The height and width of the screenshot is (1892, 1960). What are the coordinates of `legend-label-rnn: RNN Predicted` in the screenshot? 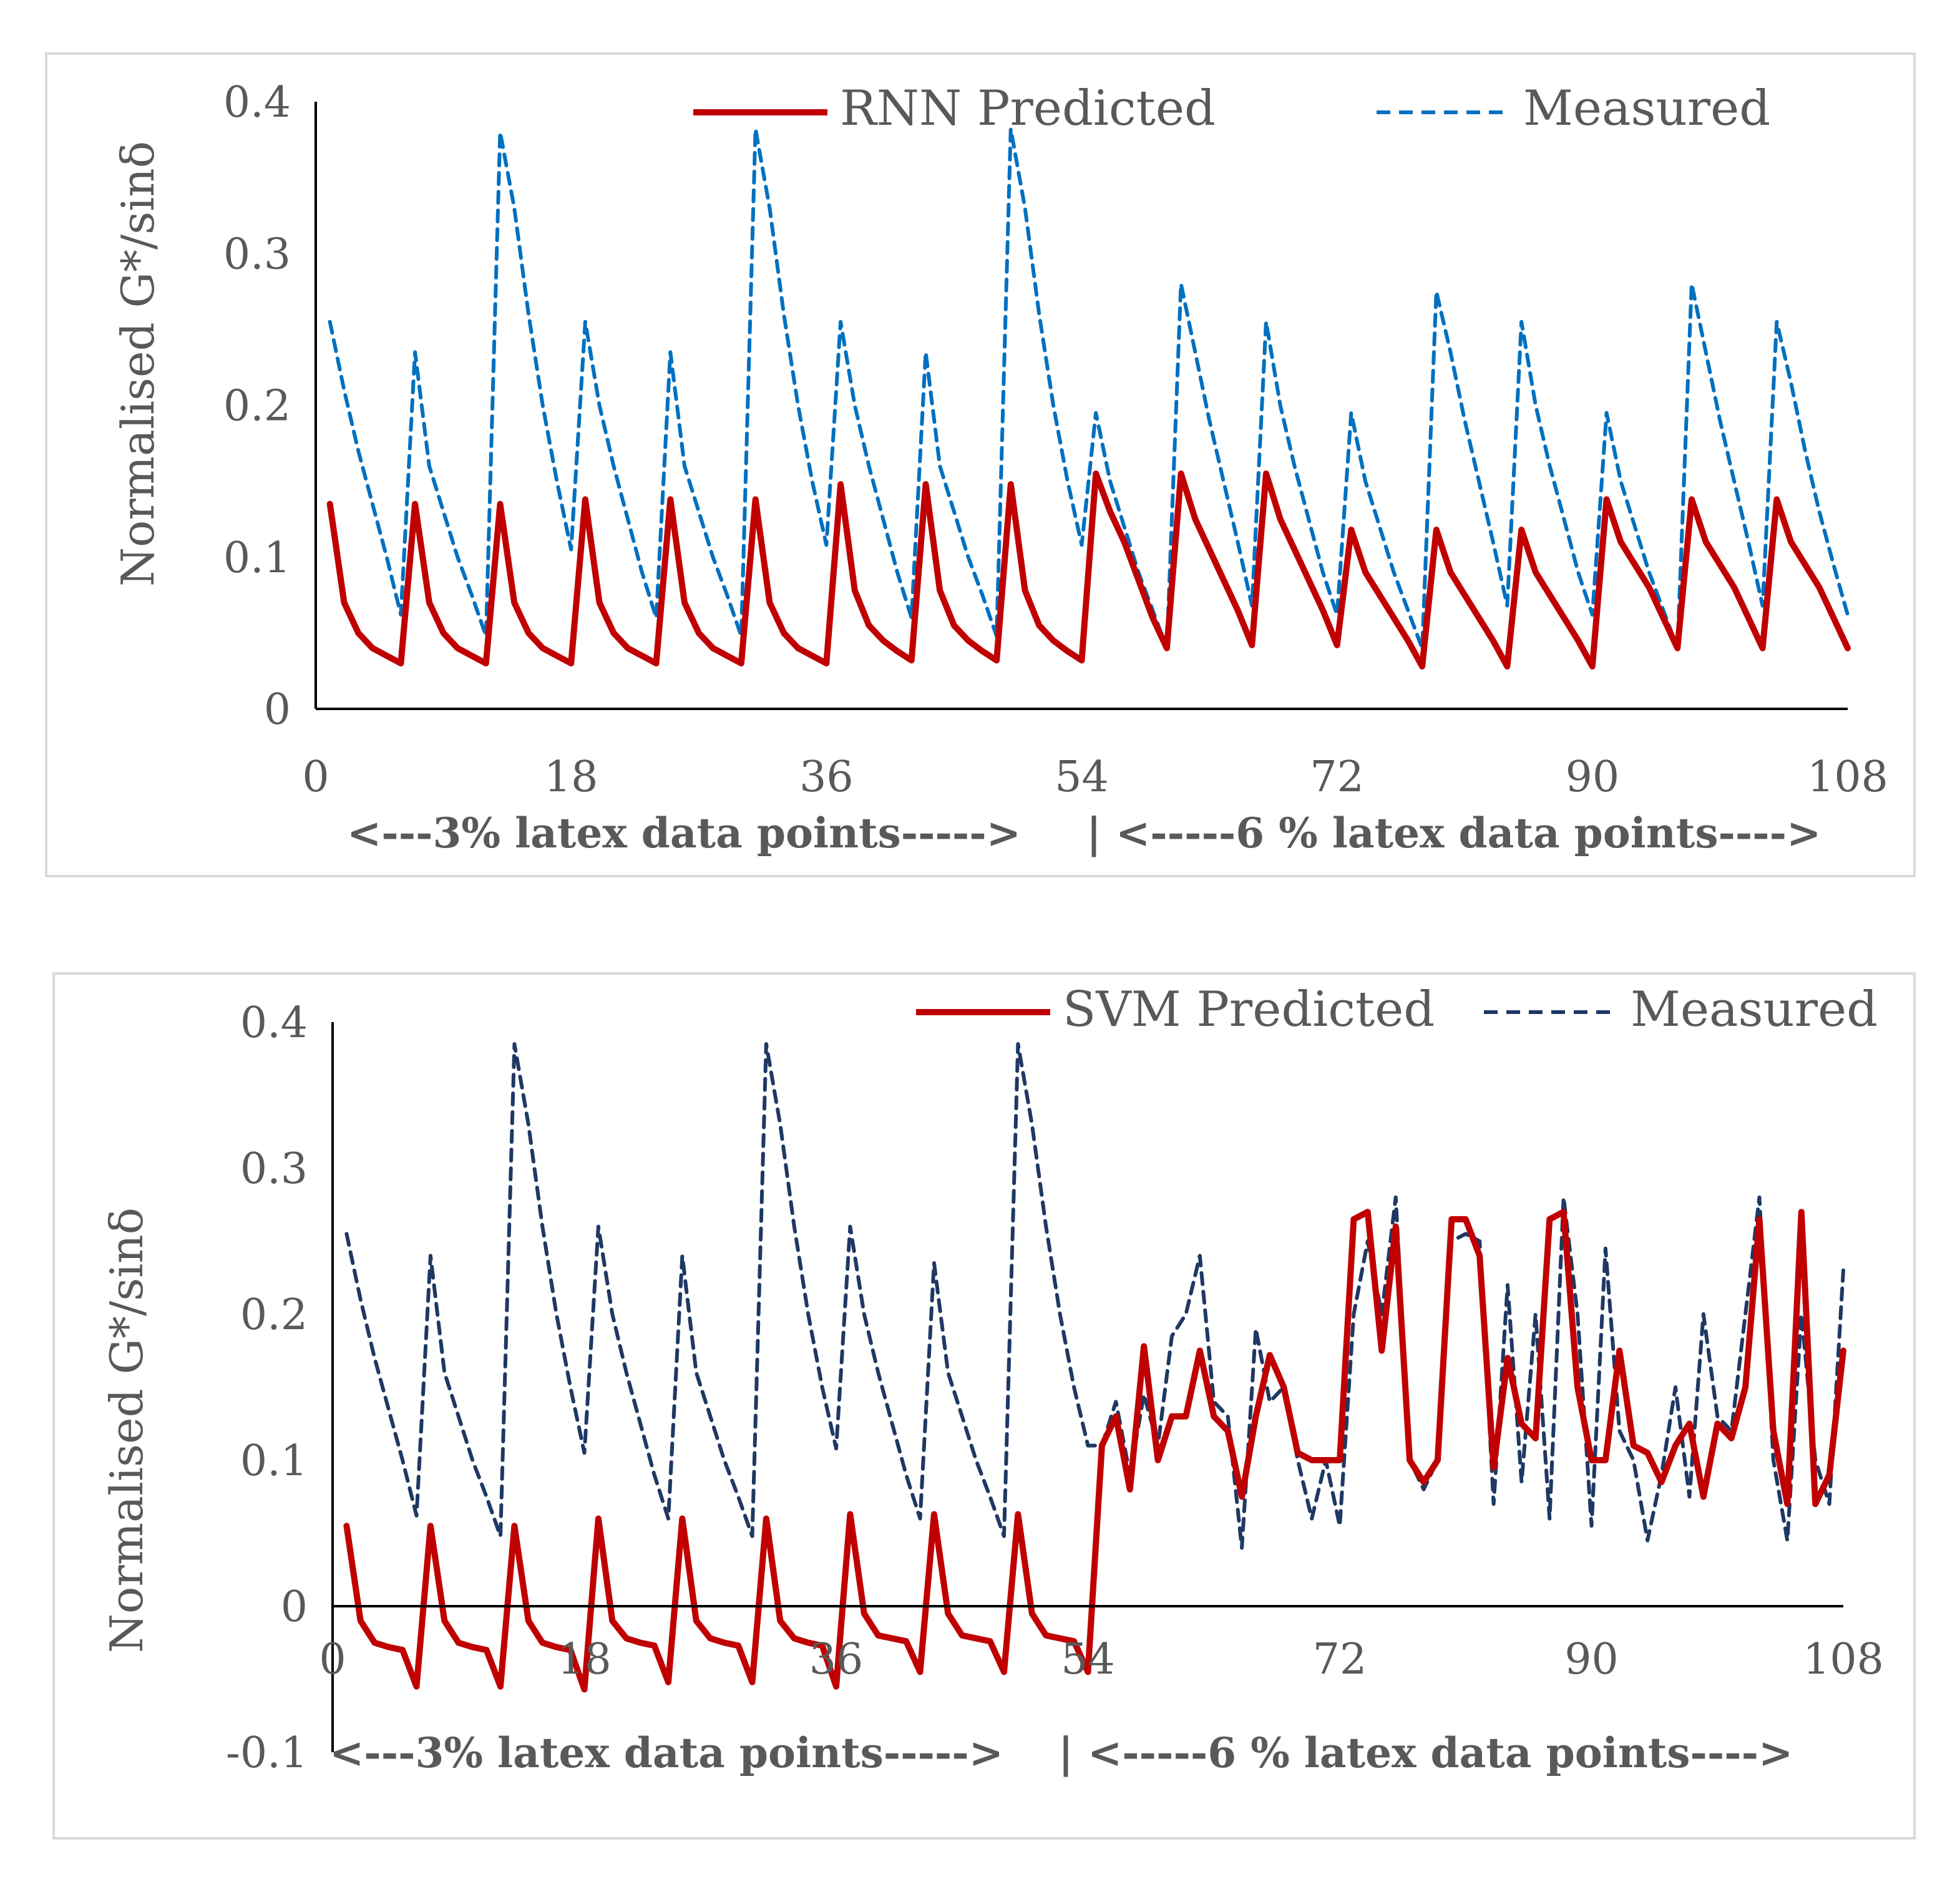 It's located at (1028, 108).